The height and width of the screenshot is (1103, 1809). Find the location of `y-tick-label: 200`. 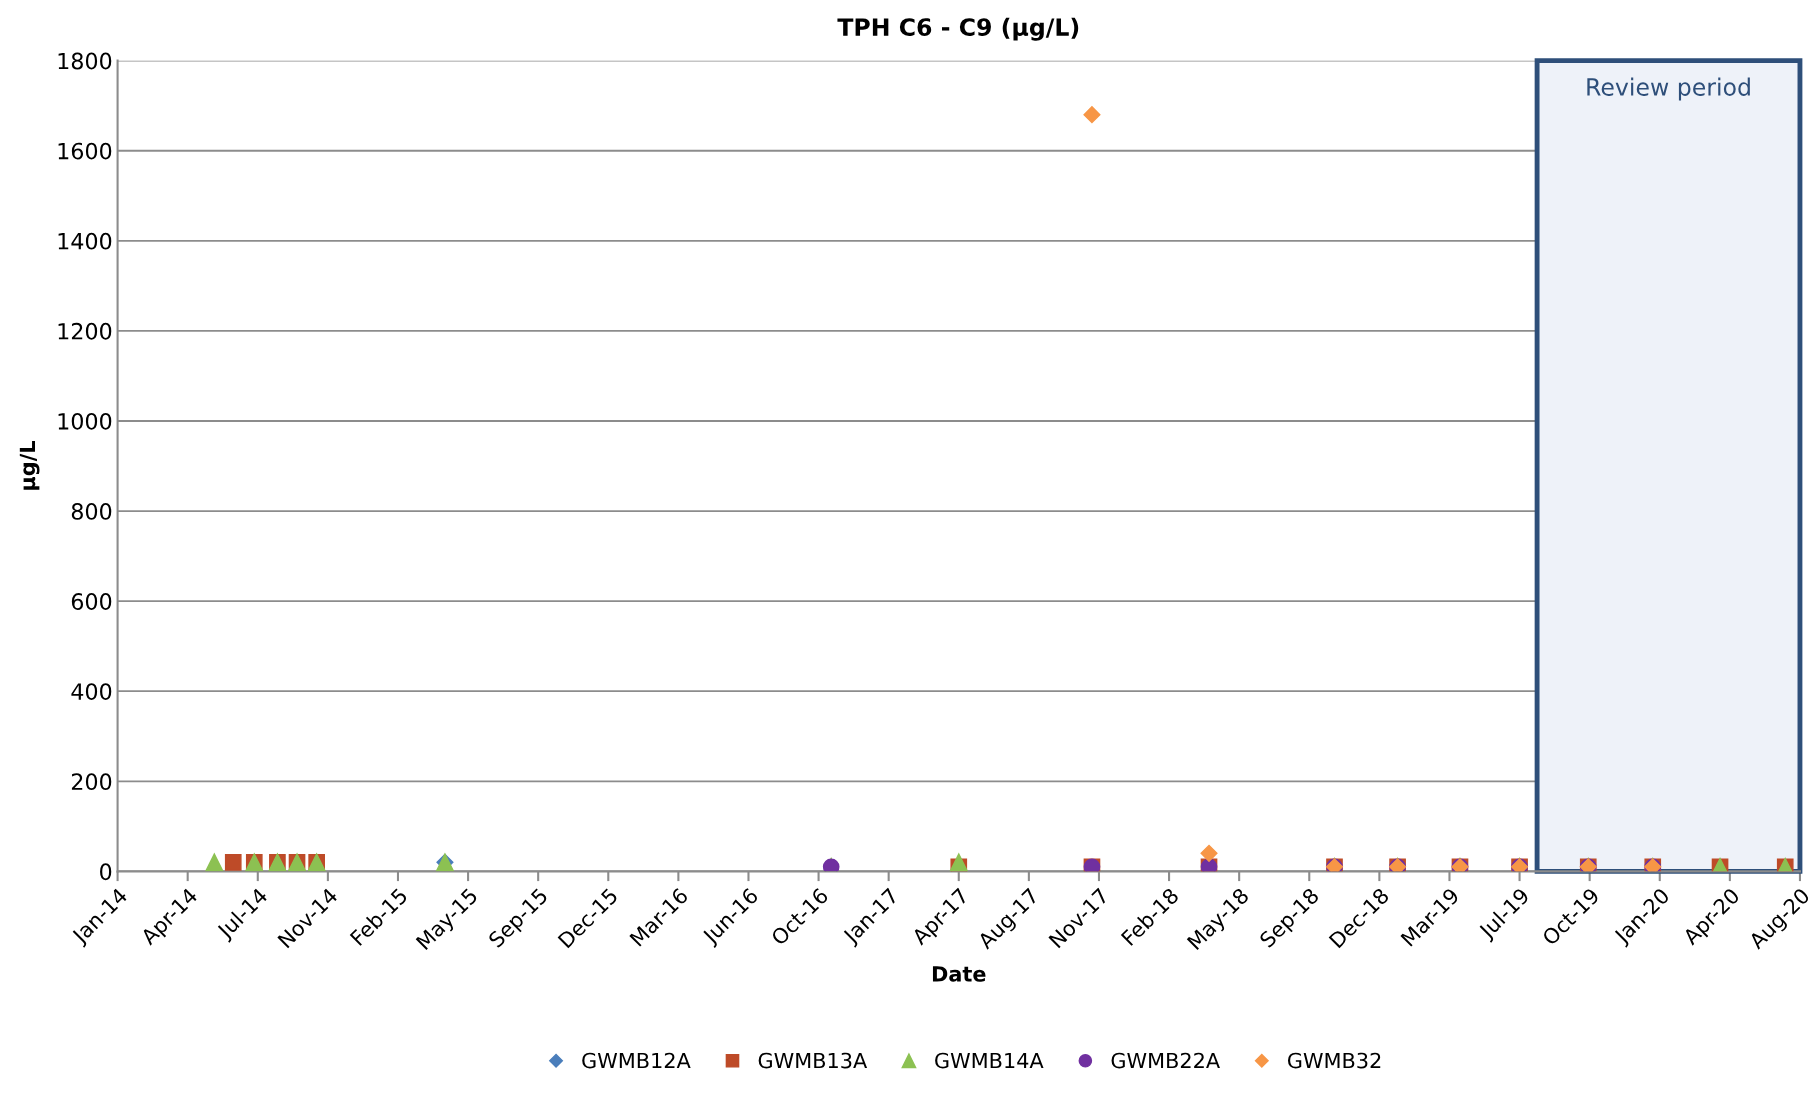

y-tick-label: 200 is located at coordinates (91, 782).